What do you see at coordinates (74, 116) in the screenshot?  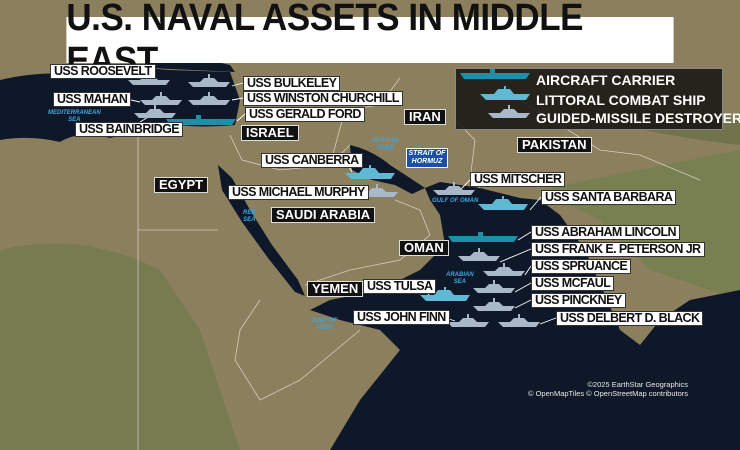 I see `sea-label-mediterranean: MEDITERRANEAN SEA` at bounding box center [74, 116].